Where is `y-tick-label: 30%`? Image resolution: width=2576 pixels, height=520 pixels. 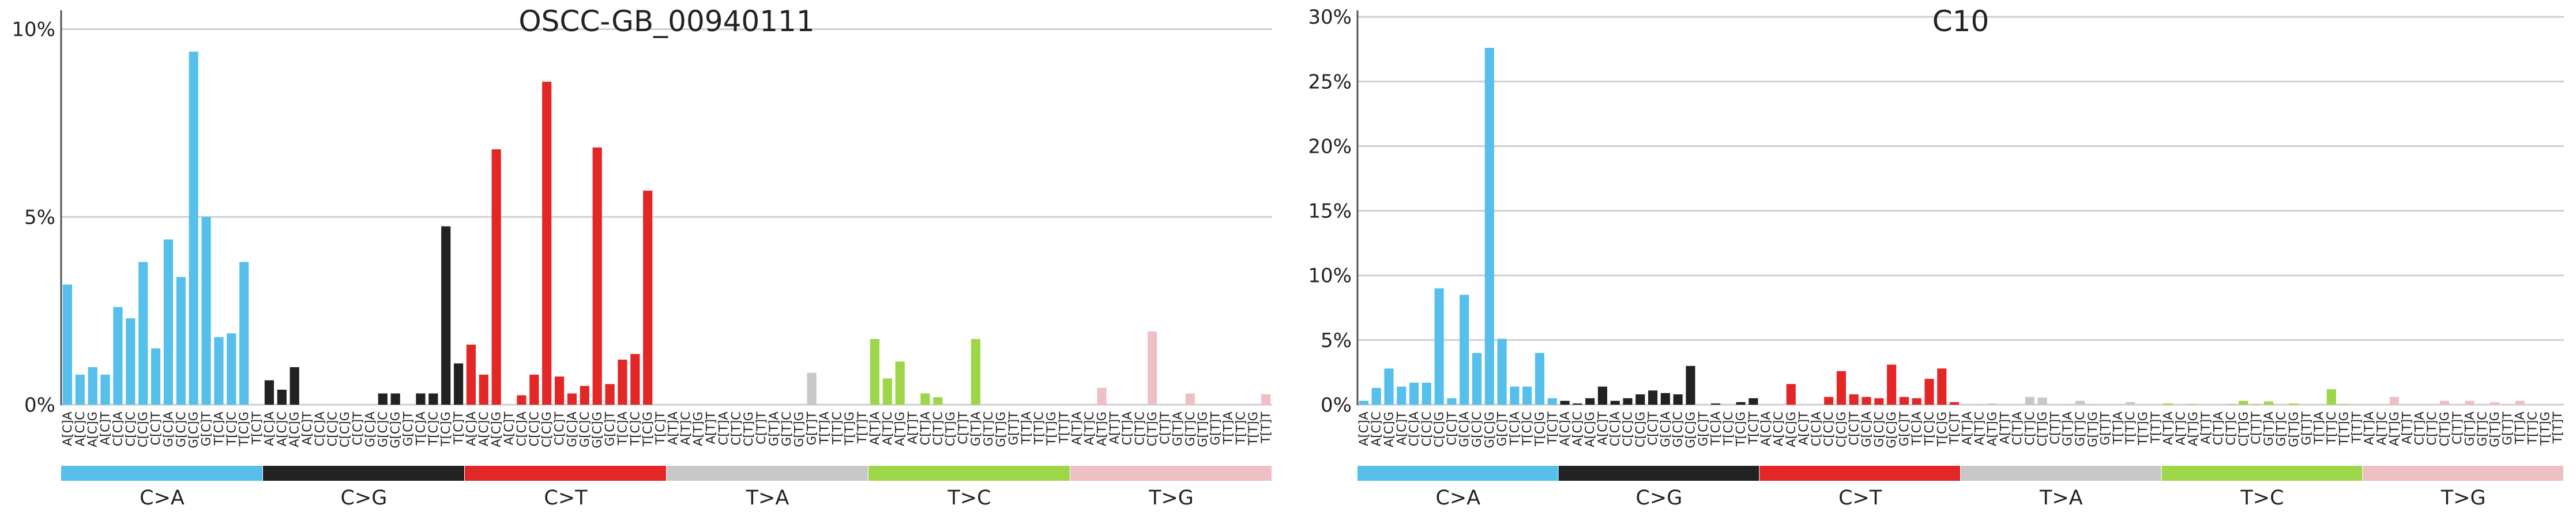
y-tick-label: 30% is located at coordinates (1330, 18).